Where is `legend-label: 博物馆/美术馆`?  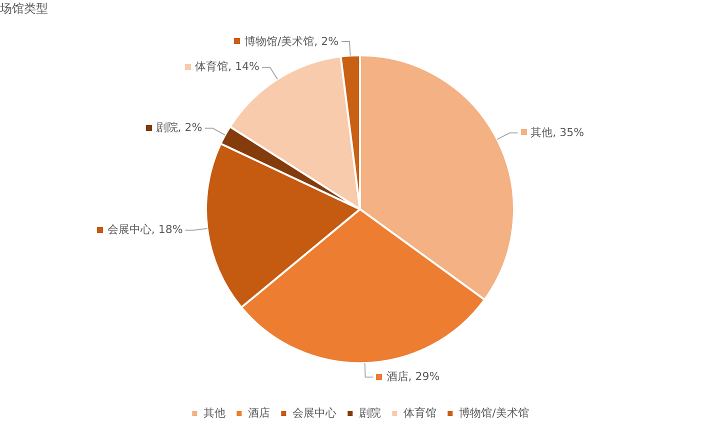
legend-label: 博物馆/美术馆 is located at coordinates (494, 413).